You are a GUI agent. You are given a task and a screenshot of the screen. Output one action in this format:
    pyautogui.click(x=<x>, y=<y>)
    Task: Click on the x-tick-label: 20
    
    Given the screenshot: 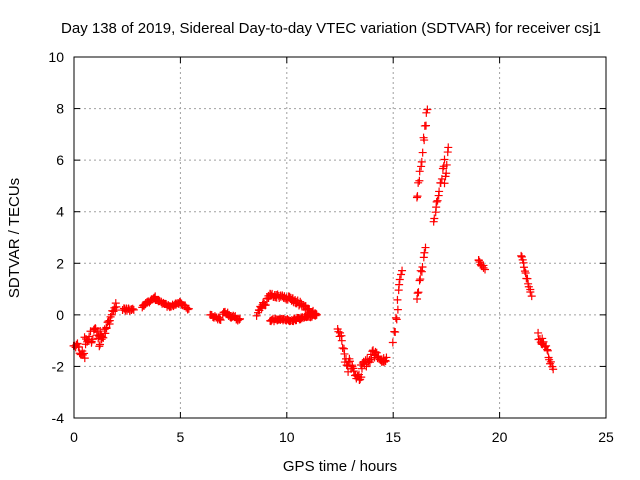 What is the action you would take?
    pyautogui.click(x=500, y=437)
    